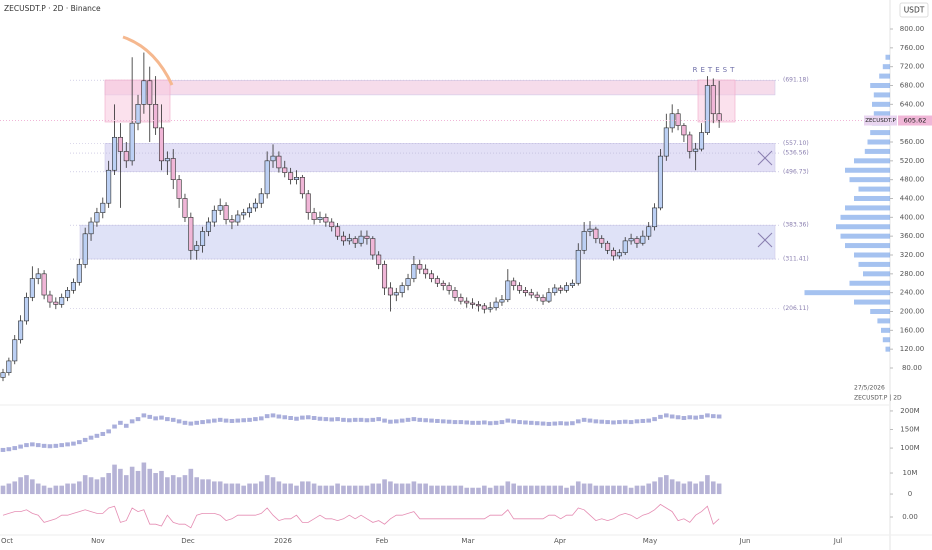  I want to click on currency: USDT, so click(914, 10).